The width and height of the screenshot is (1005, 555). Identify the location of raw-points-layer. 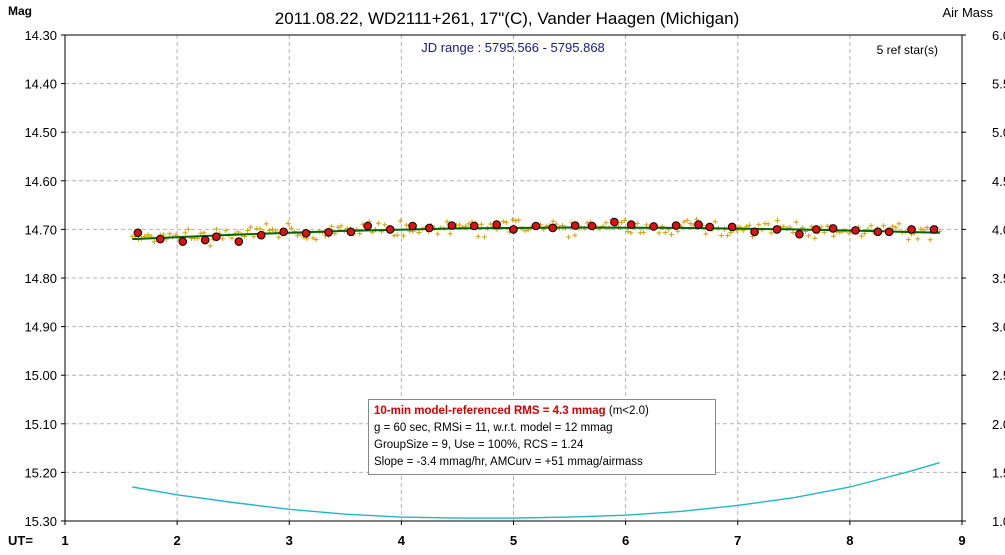
(536, 232).